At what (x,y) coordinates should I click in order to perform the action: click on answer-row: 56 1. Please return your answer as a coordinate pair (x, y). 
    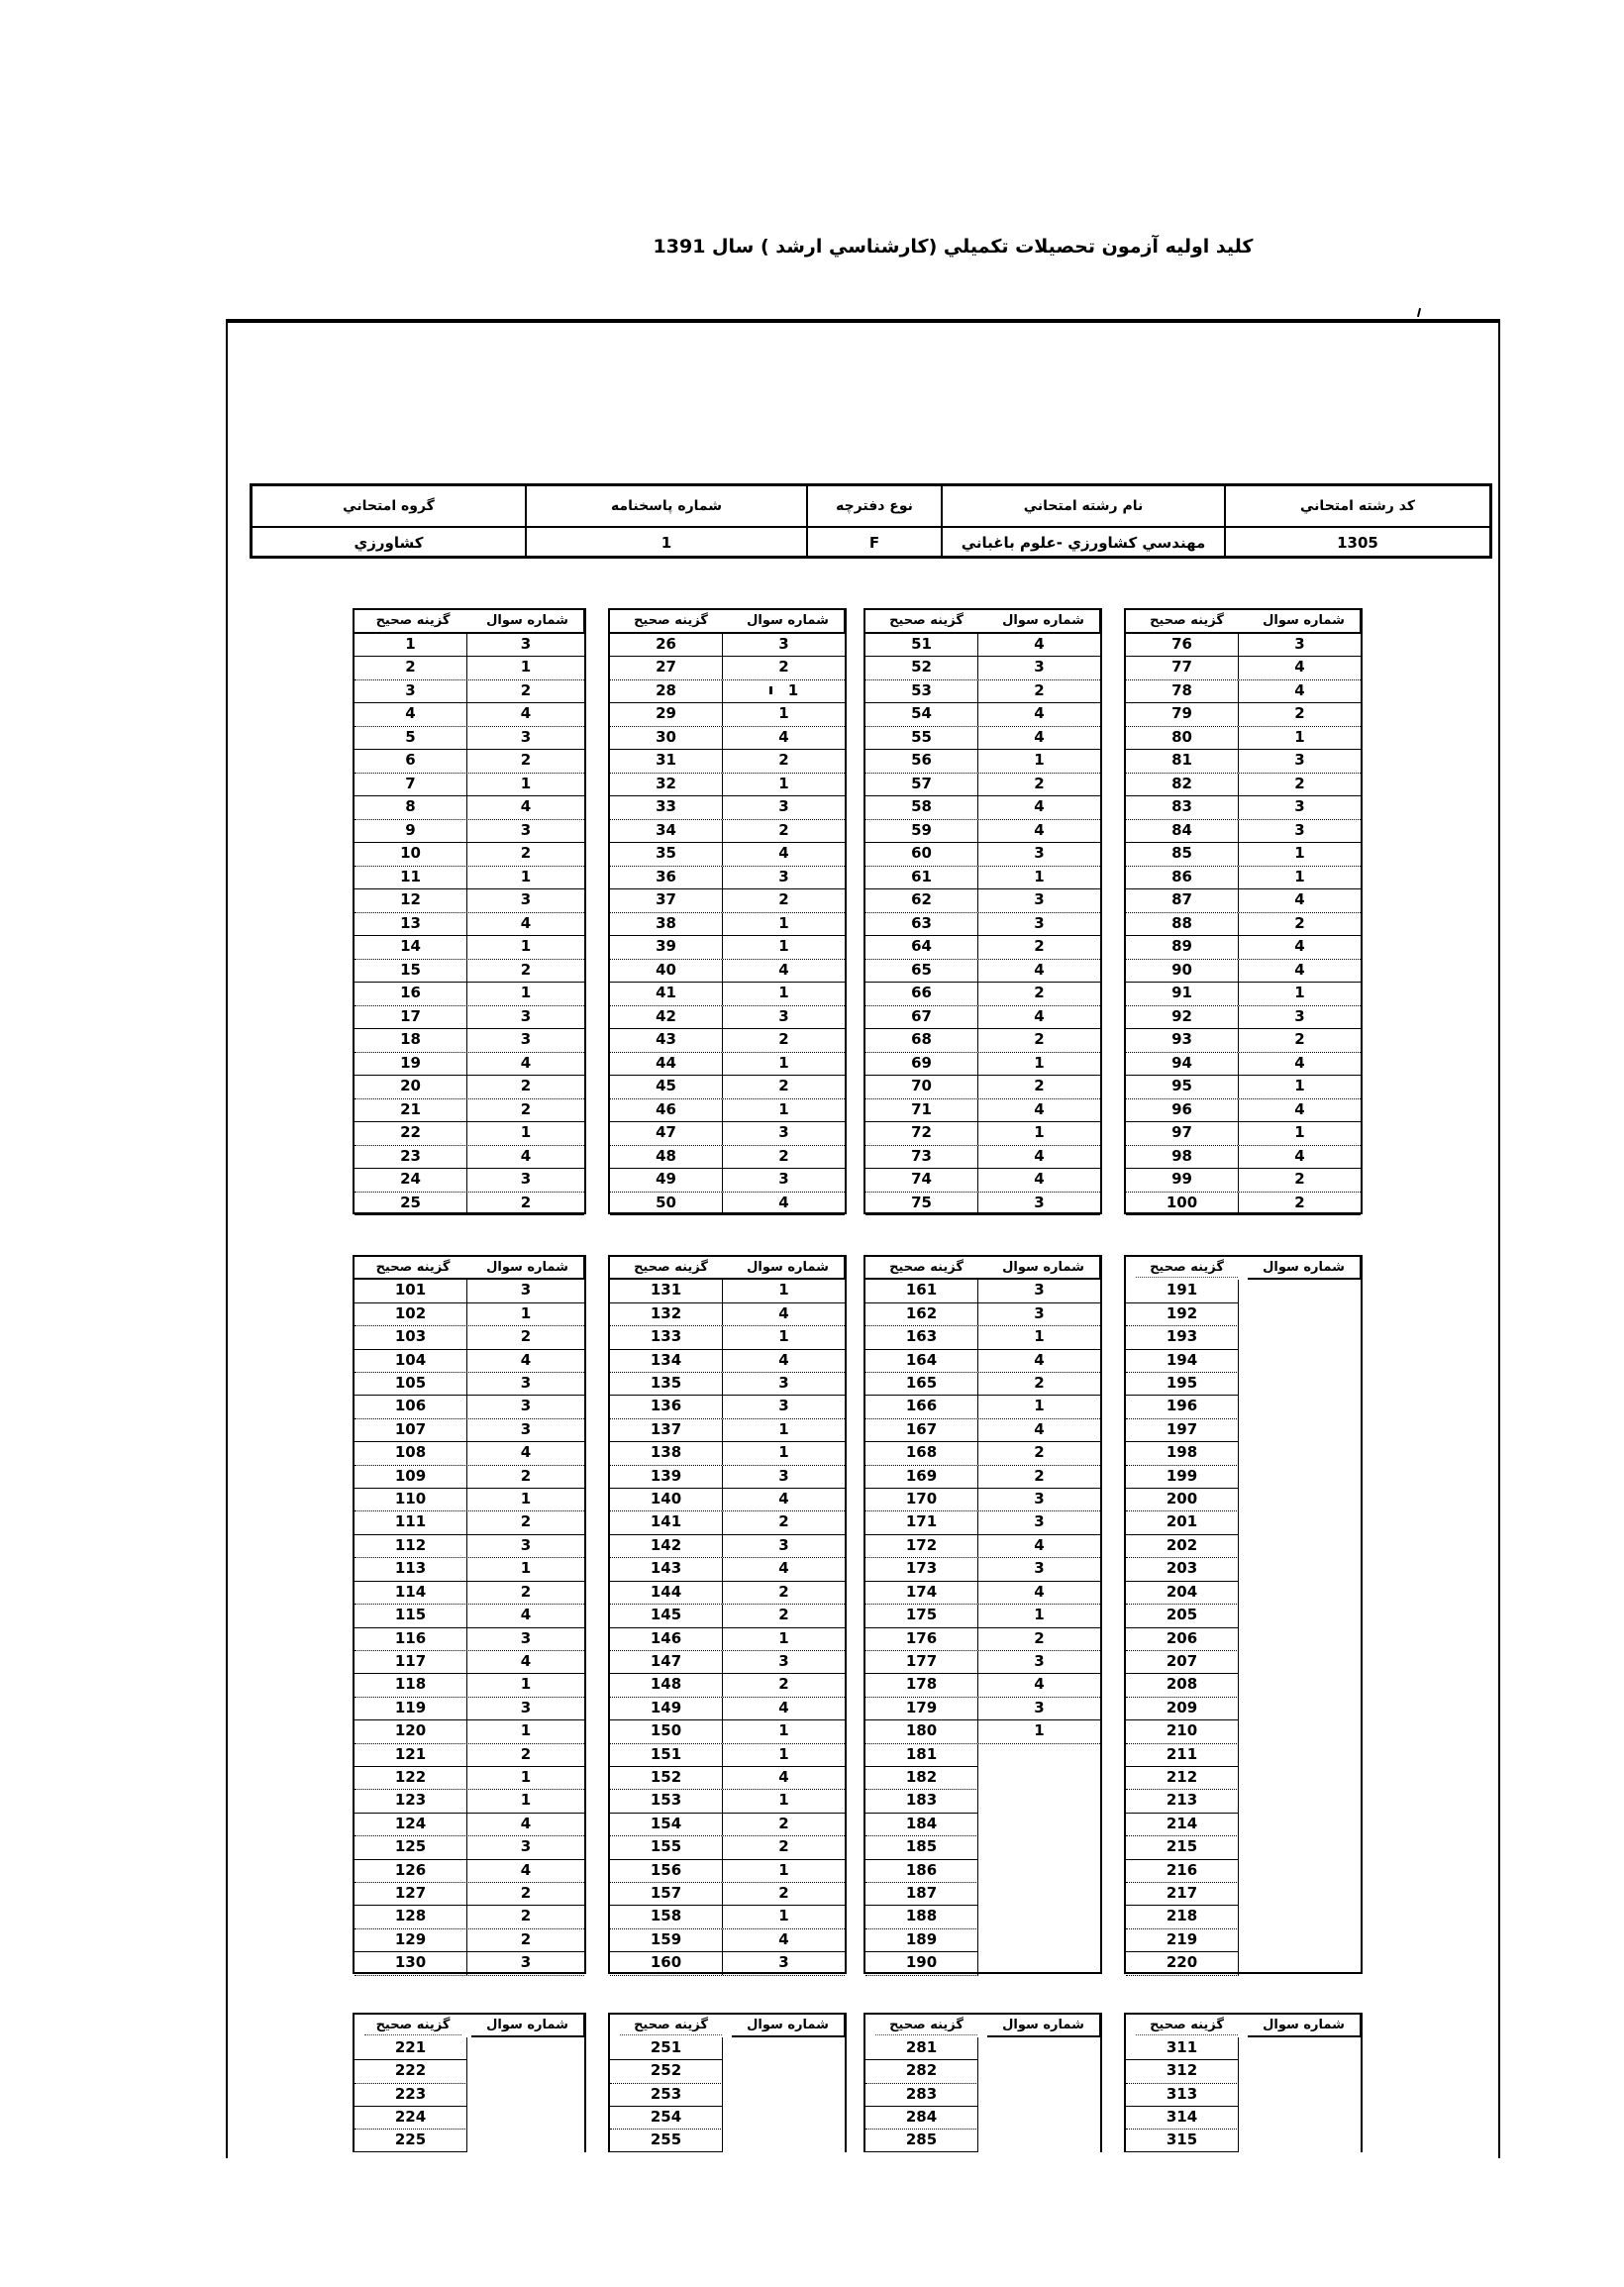
    Looking at the image, I should click on (982, 762).